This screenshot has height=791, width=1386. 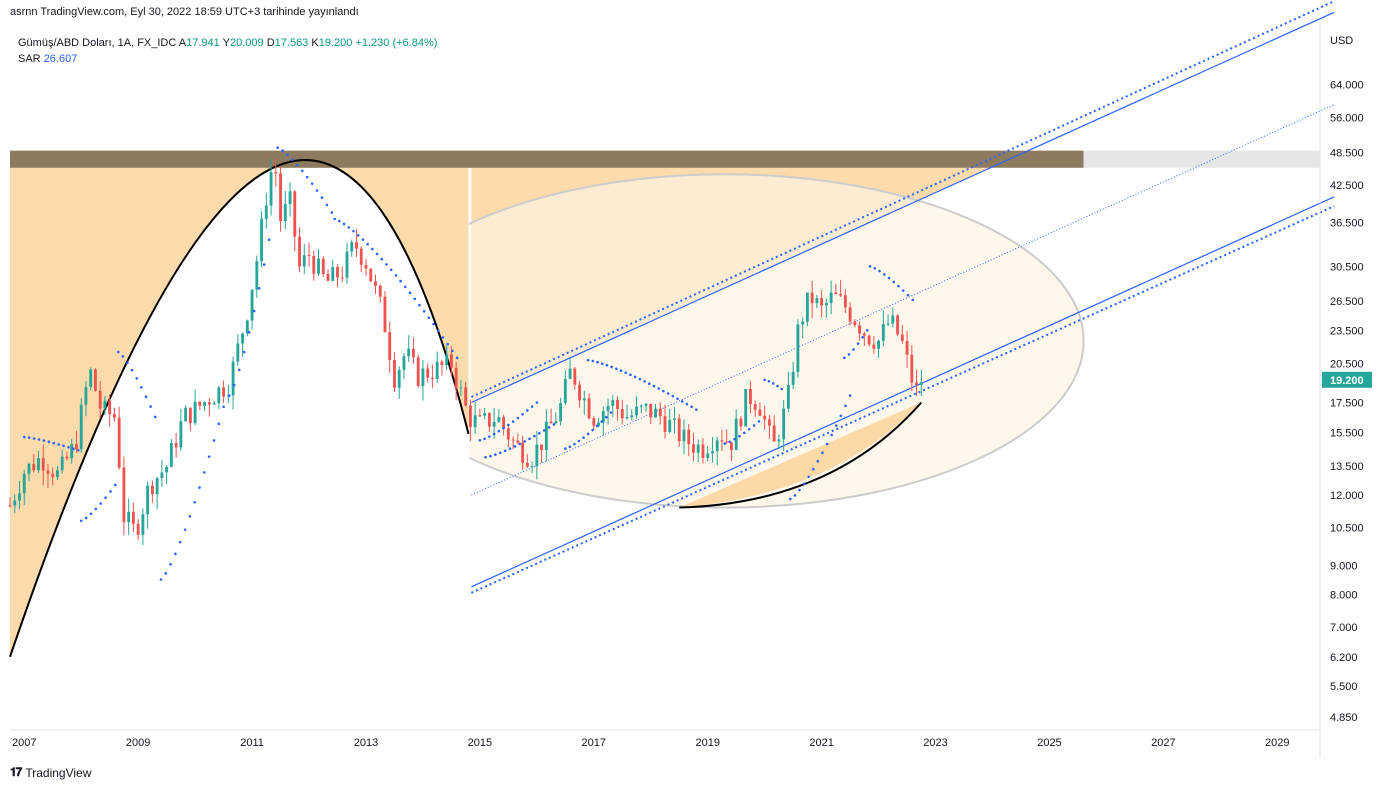 What do you see at coordinates (97, 43) in the screenshot?
I see `symbol-name: Gümüş/ABD Doları, 1A, FX_IDC` at bounding box center [97, 43].